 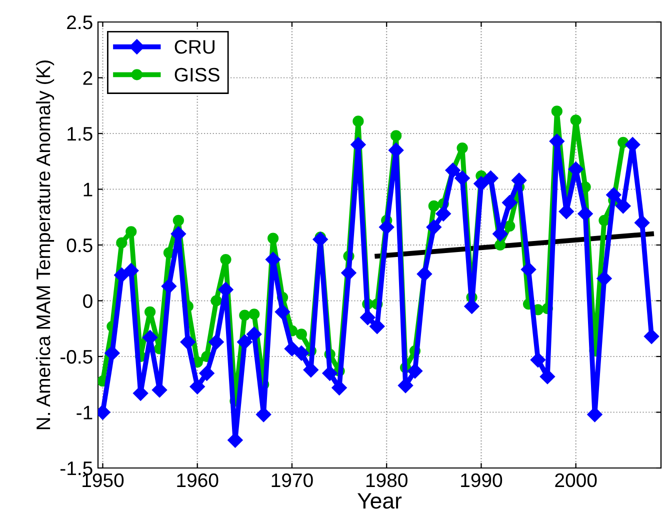 I want to click on y-axis-title: N. America MAM Temperature Anomaly (K), so click(x=45, y=245).